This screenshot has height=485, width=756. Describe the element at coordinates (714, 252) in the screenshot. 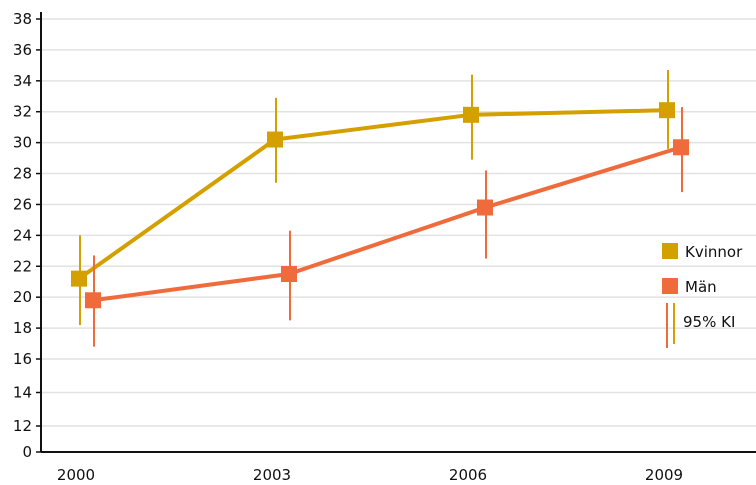

I see `legend-label-kvinnor: Kvinnor` at that location.